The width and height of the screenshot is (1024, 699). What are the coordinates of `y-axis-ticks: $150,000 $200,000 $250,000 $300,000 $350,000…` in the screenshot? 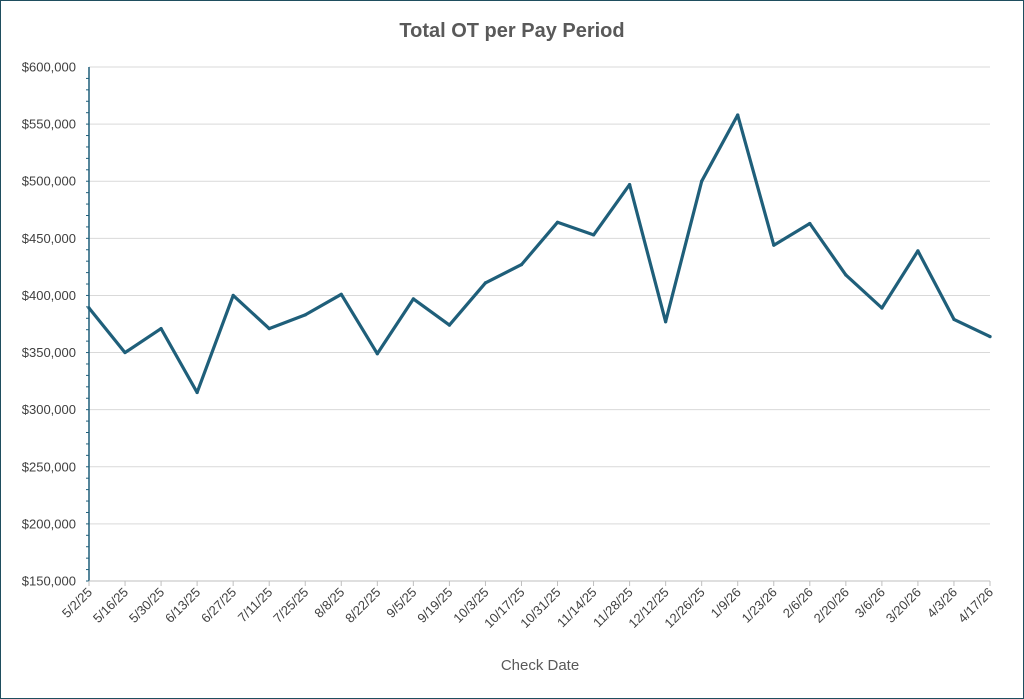 It's located at (49, 324).